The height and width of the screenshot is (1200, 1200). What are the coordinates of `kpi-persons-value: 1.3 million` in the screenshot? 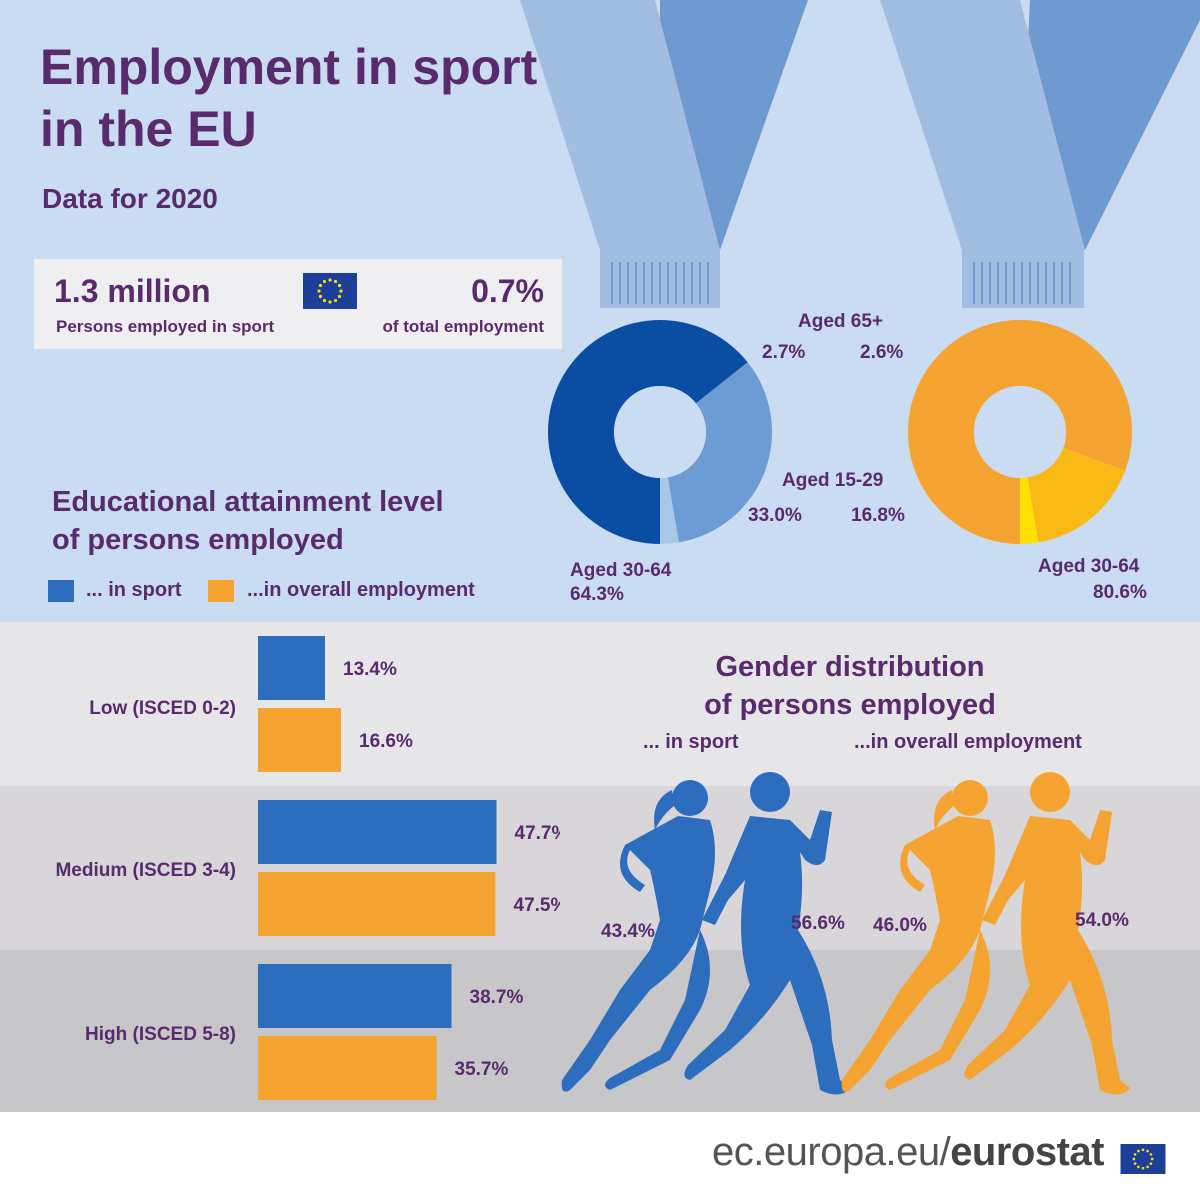 It's located at (132, 291).